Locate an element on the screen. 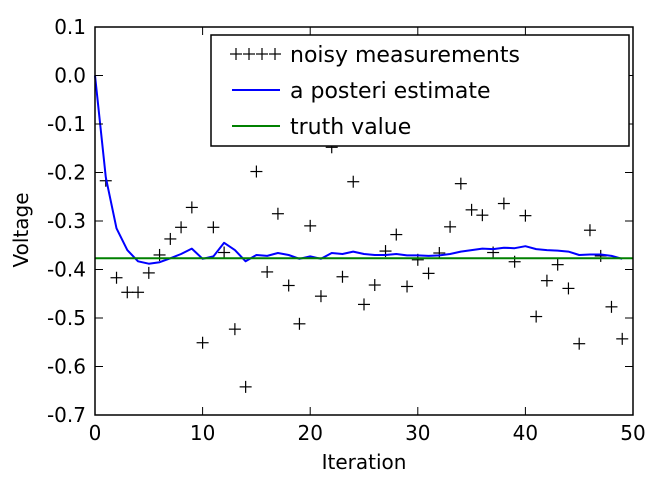  legend-entry-noisy-measurements: noisy measurements is located at coordinates (375, 55).